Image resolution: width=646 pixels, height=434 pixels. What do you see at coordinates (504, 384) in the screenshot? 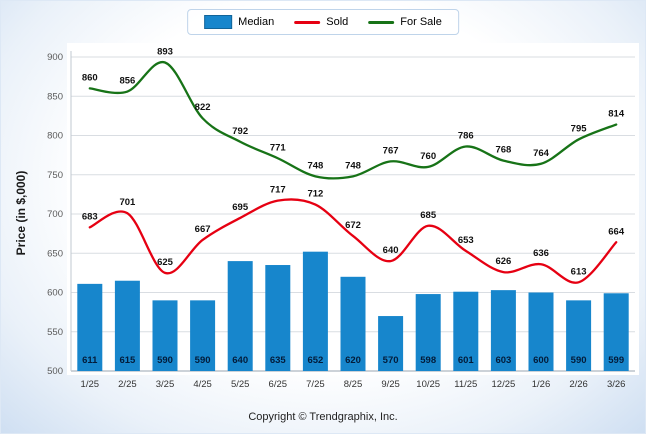
I see `x-tick-label: 12/25` at bounding box center [504, 384].